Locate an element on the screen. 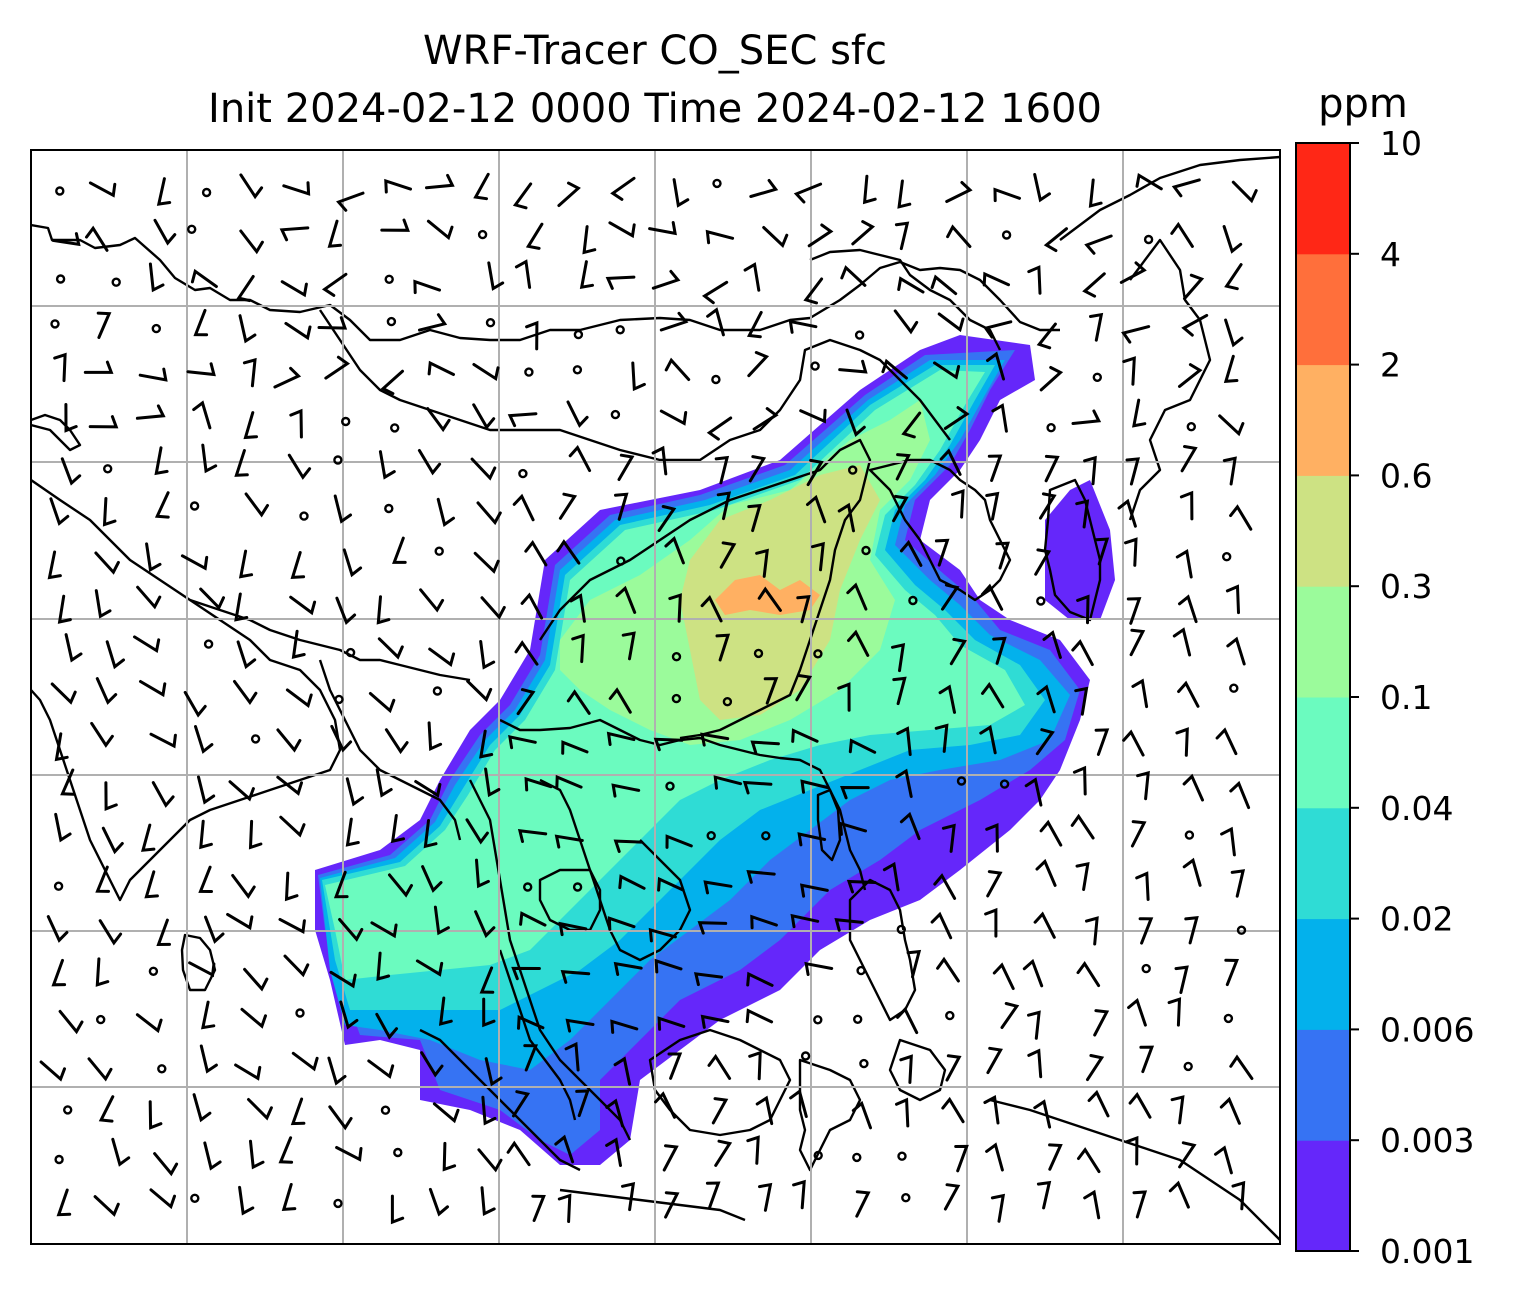 This screenshot has height=1306, width=1528. coastline-new-guinea is located at coordinates (1134, 1169).